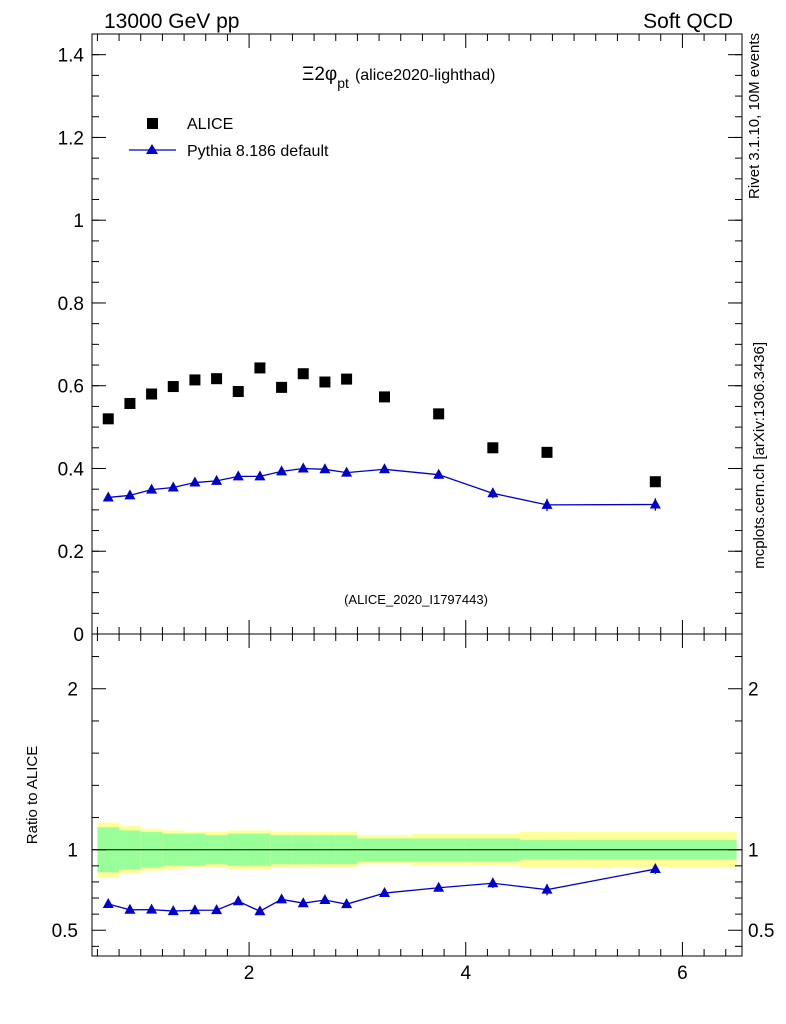 The width and height of the screenshot is (786, 1024). I want to click on main-ytick-label: 0.2, so click(71, 552).